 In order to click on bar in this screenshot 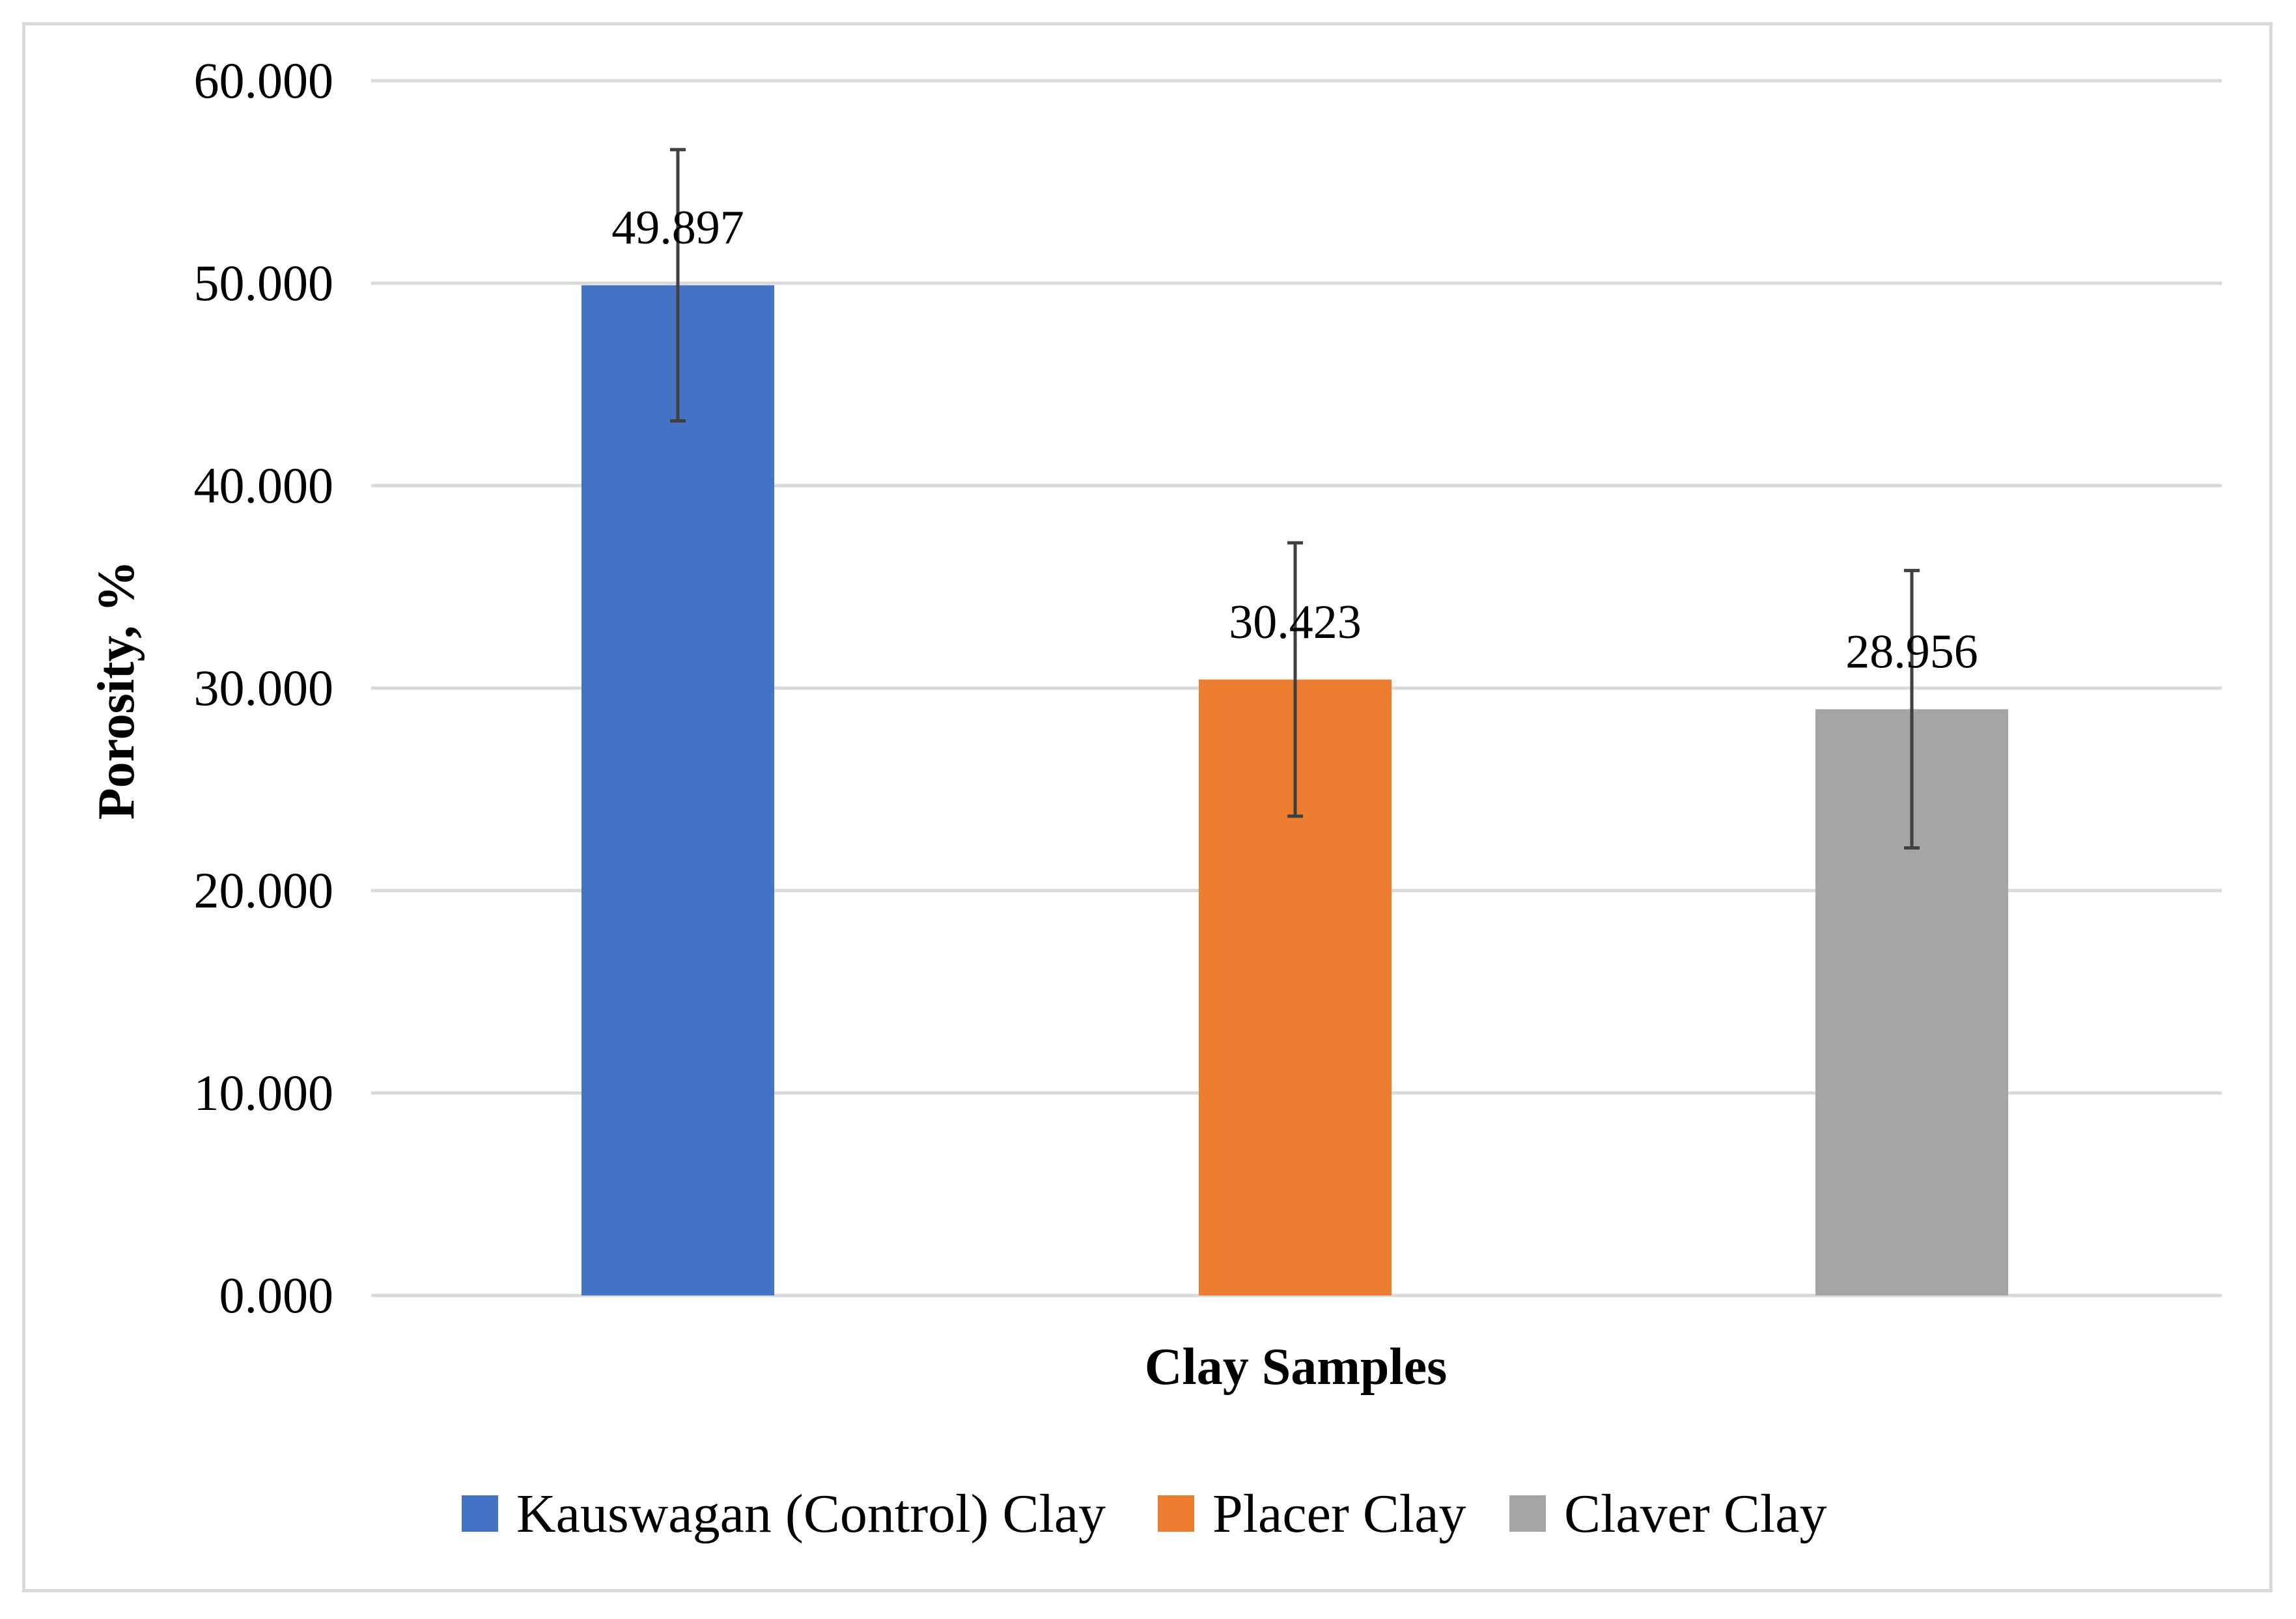, I will do `click(678, 790)`.